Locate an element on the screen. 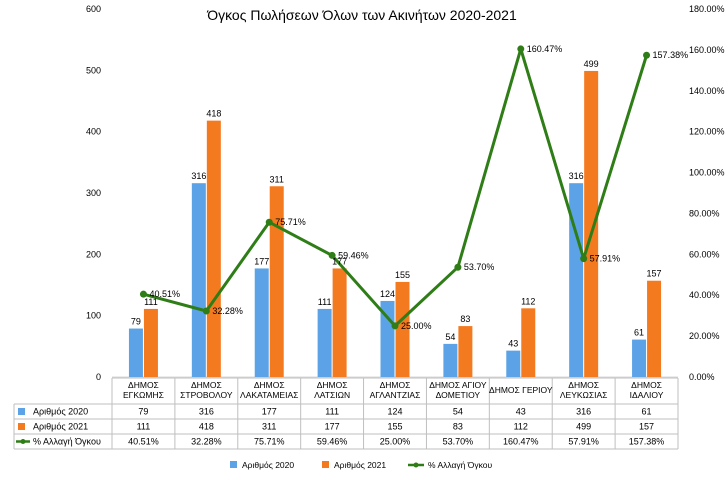  bar-2021-label: 112 is located at coordinates (528, 301).